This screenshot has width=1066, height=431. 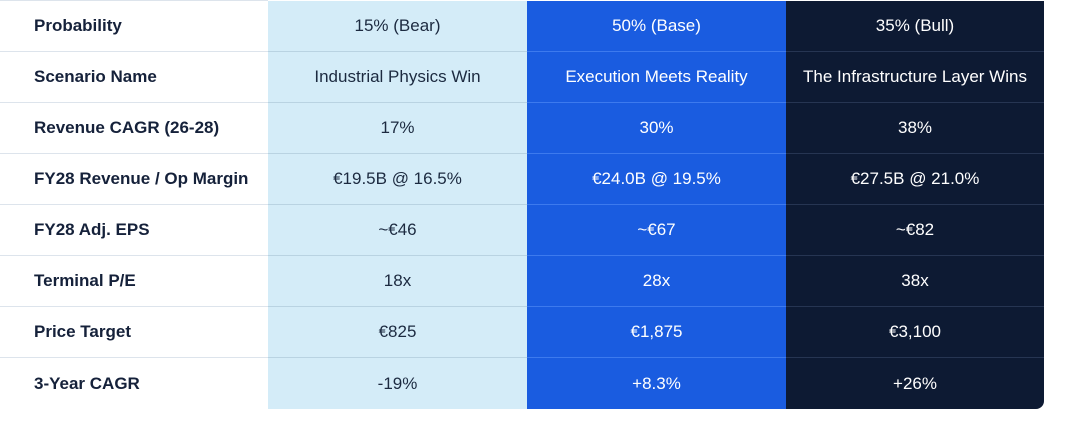 What do you see at coordinates (134, 128) in the screenshot?
I see `row-label: Revenue CAGR (26-28)` at bounding box center [134, 128].